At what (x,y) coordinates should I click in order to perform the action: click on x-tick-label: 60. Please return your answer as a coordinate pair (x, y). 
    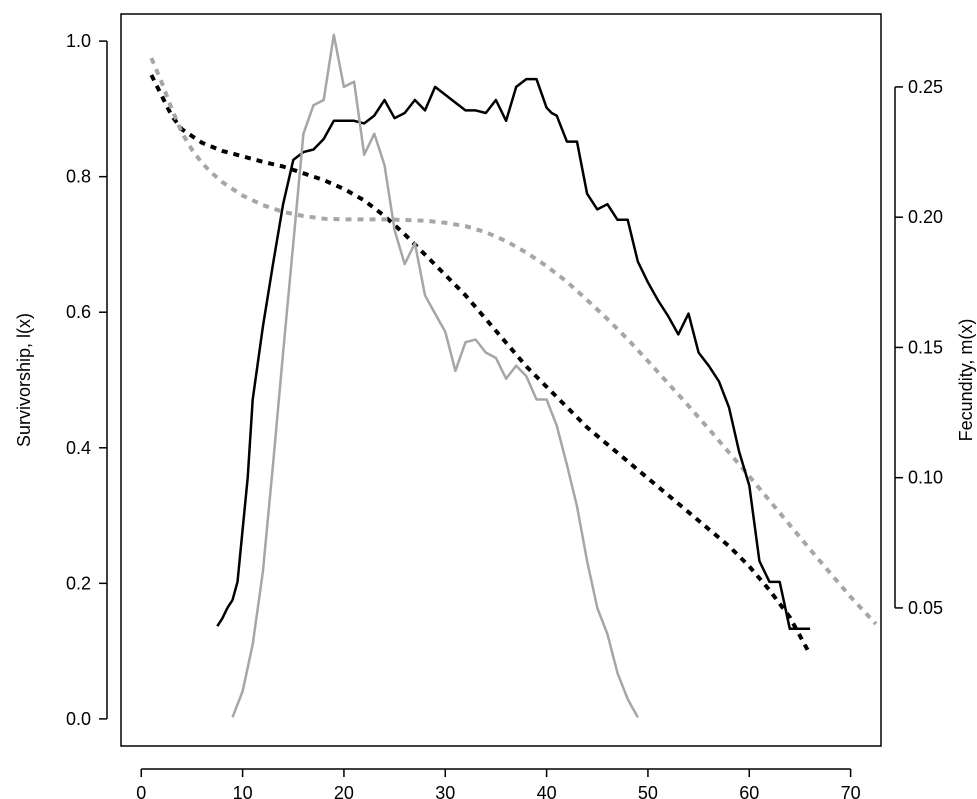
    Looking at the image, I should click on (749, 791).